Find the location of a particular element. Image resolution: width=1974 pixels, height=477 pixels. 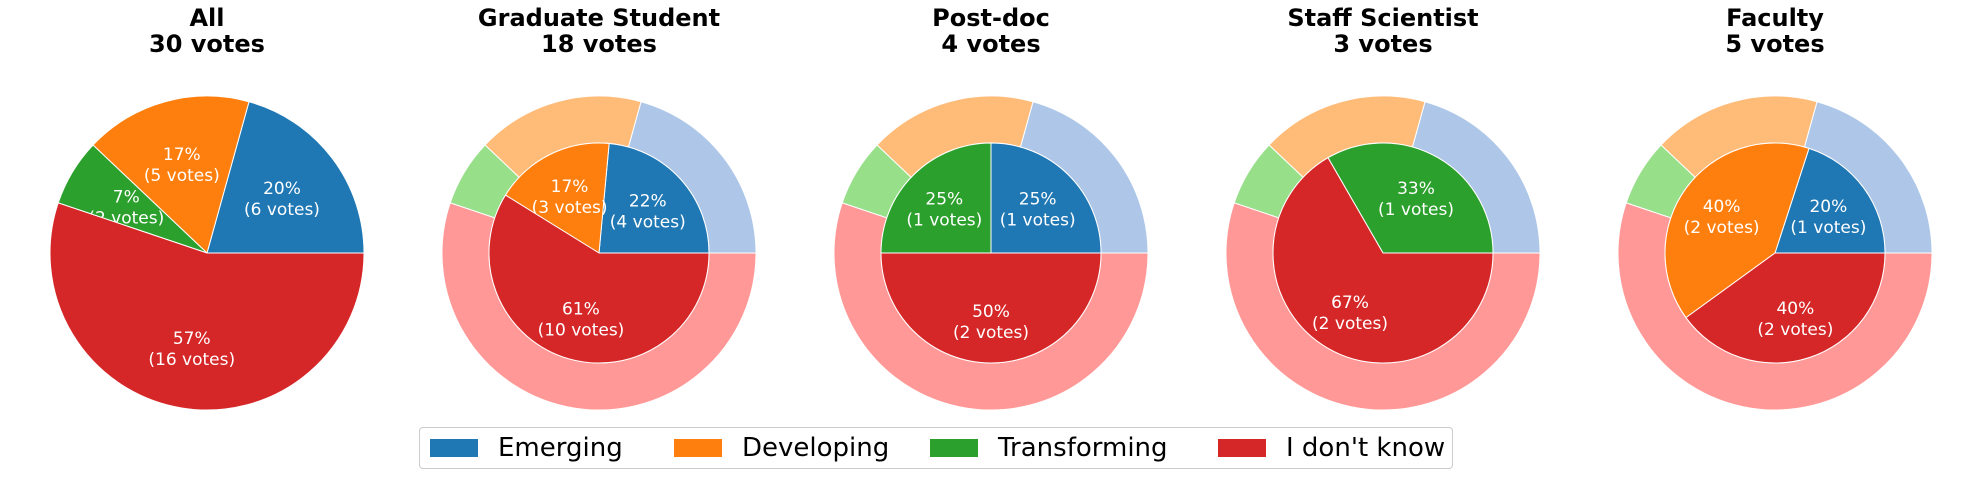

legend-item-transforming: Transforming is located at coordinates (1049, 448).